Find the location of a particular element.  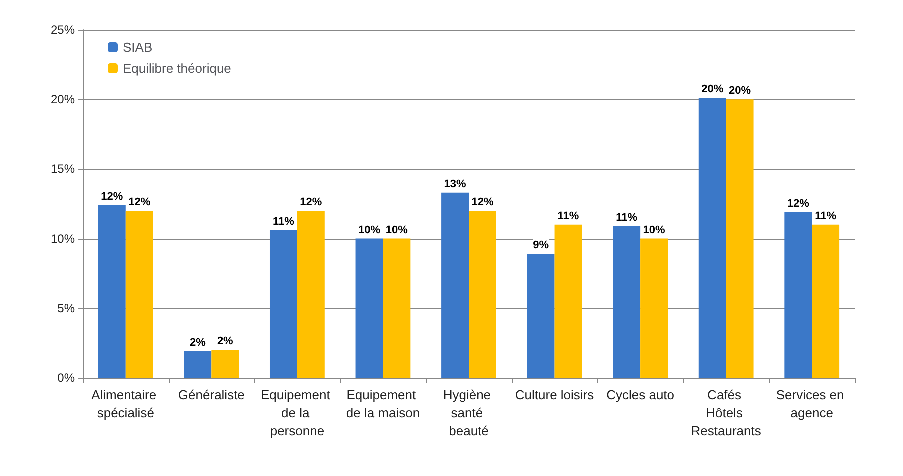

x-tick-label: Cycles auto is located at coordinates (640, 395).